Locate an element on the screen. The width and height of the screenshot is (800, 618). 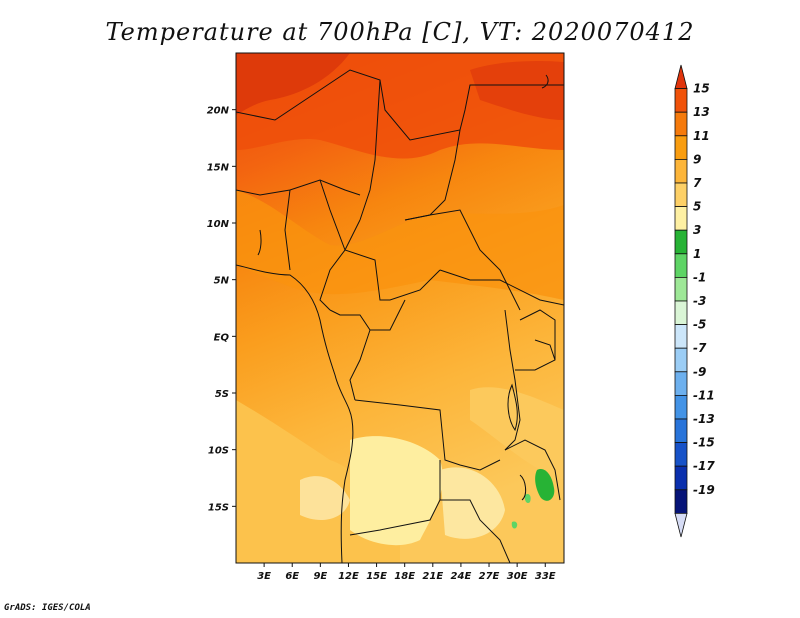
colorbar-label: 9 is located at coordinates (697, 159).